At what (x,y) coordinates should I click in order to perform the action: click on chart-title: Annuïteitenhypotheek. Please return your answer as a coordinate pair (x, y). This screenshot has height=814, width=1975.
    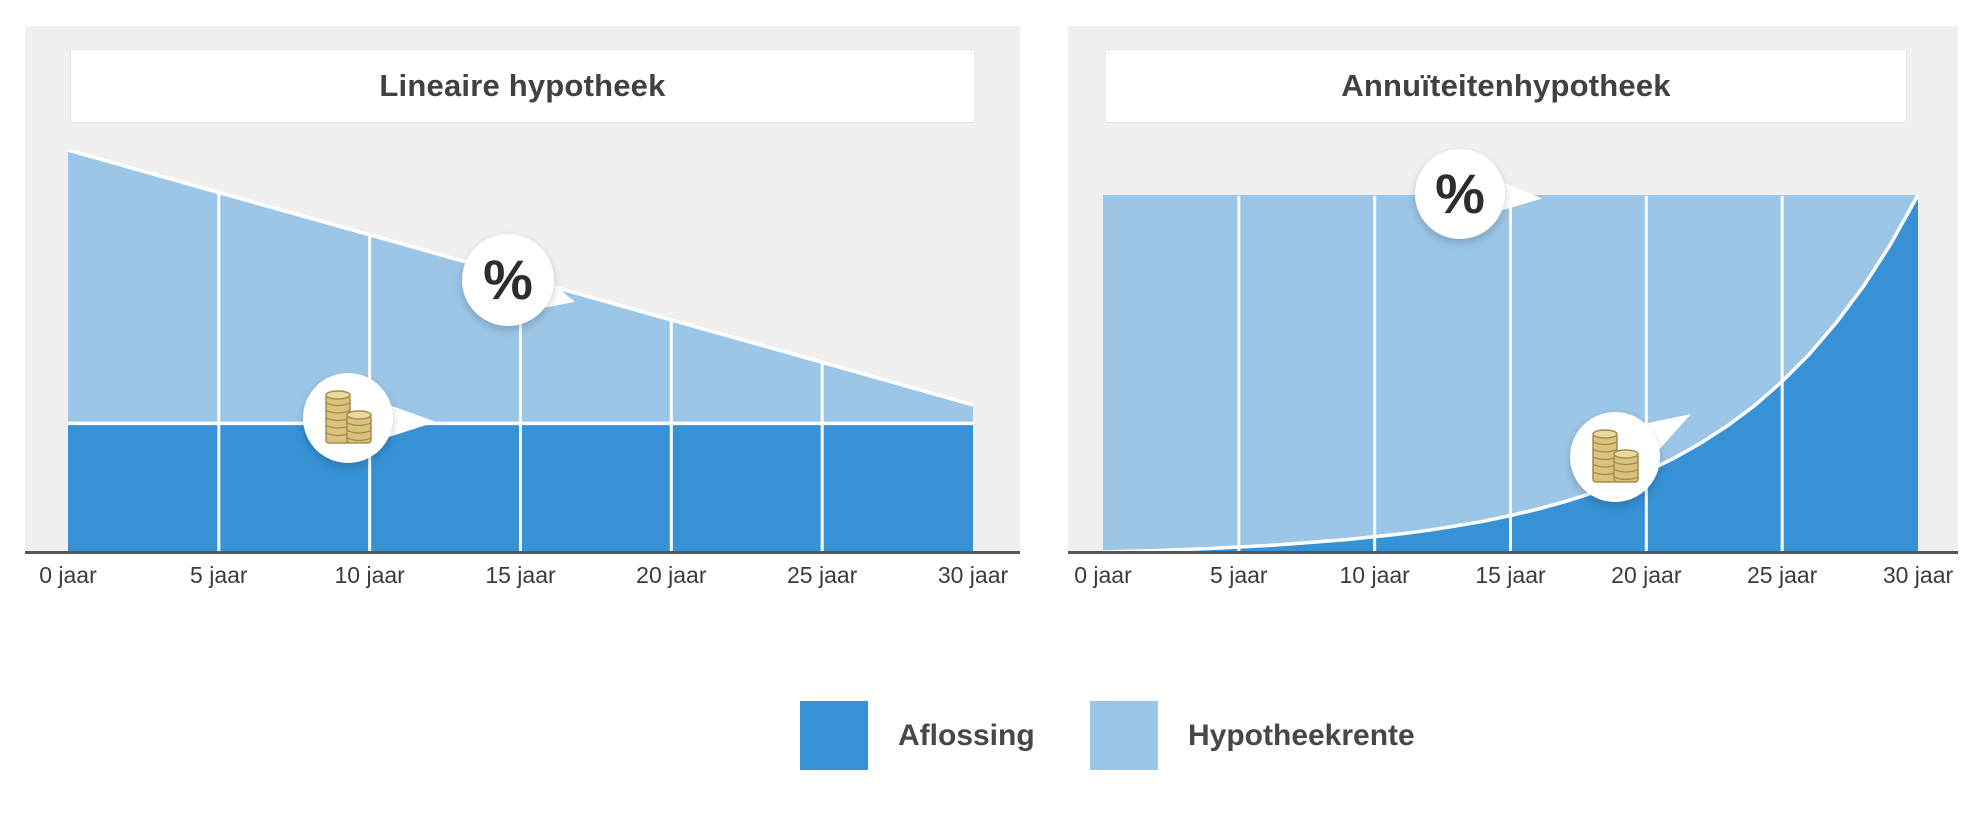
    Looking at the image, I should click on (1506, 85).